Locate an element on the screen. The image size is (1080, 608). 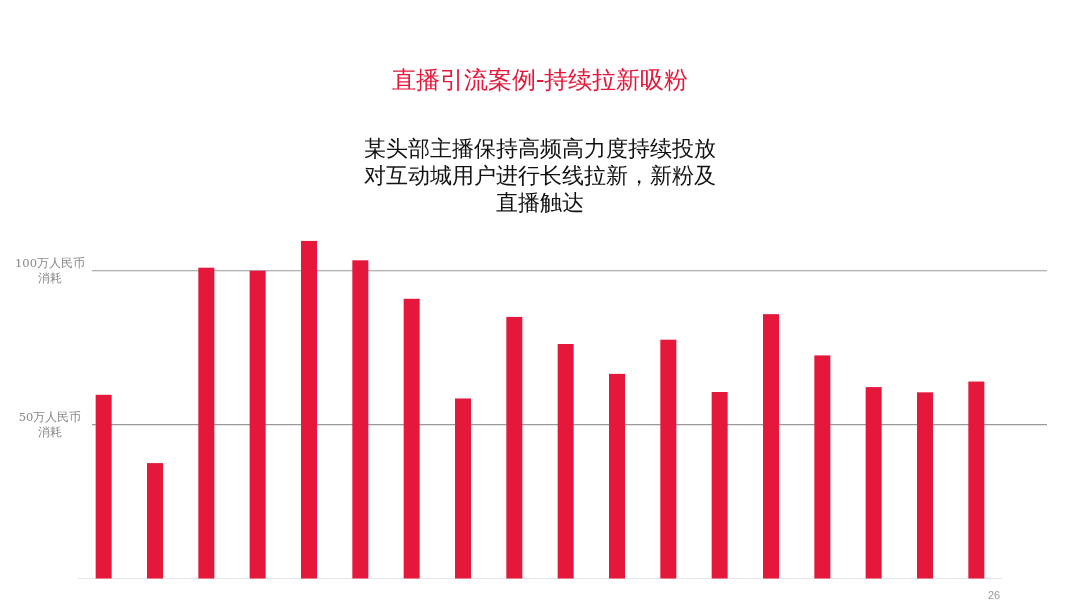
chart-title: 直播引流案例-持续拉新吸粉 is located at coordinates (540, 80).